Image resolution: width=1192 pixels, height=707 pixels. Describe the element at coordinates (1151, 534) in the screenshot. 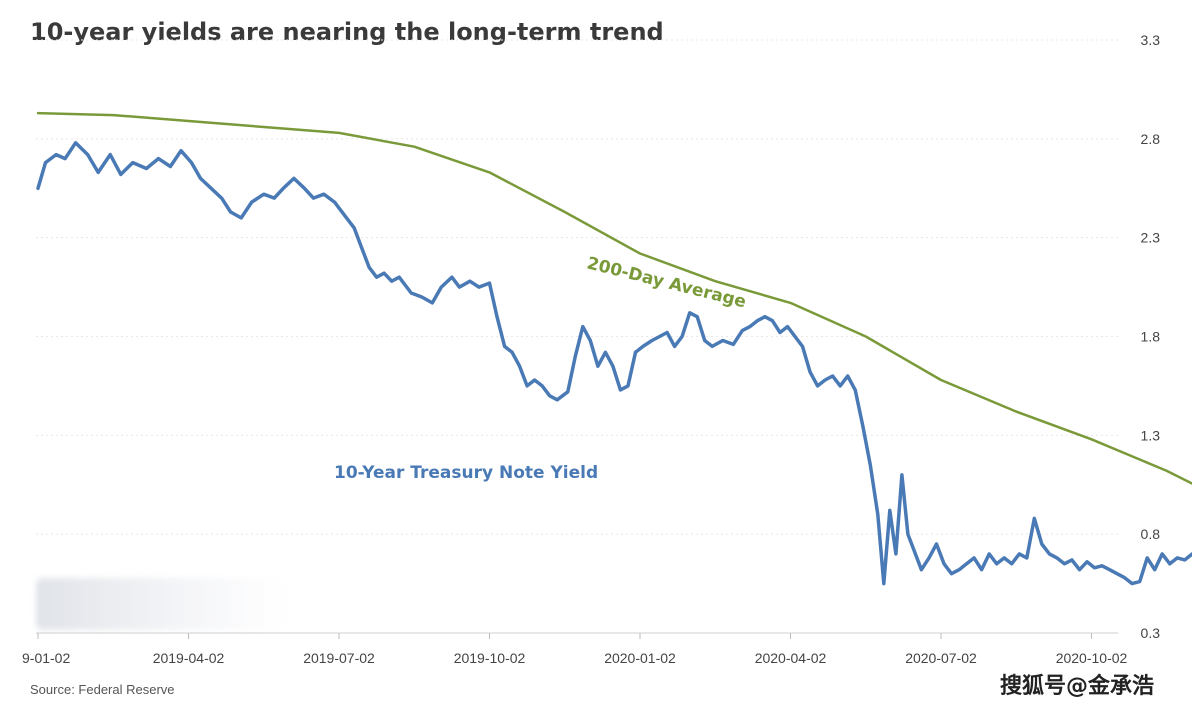

I see `y-tick-label: 0.8` at that location.